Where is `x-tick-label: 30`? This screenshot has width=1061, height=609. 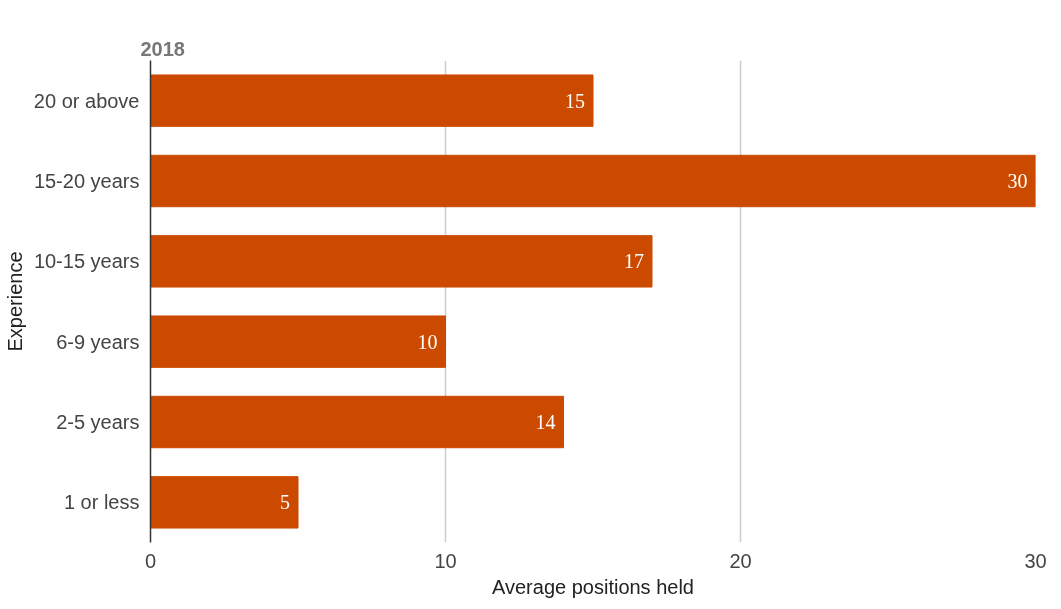
x-tick-label: 30 is located at coordinates (1035, 560).